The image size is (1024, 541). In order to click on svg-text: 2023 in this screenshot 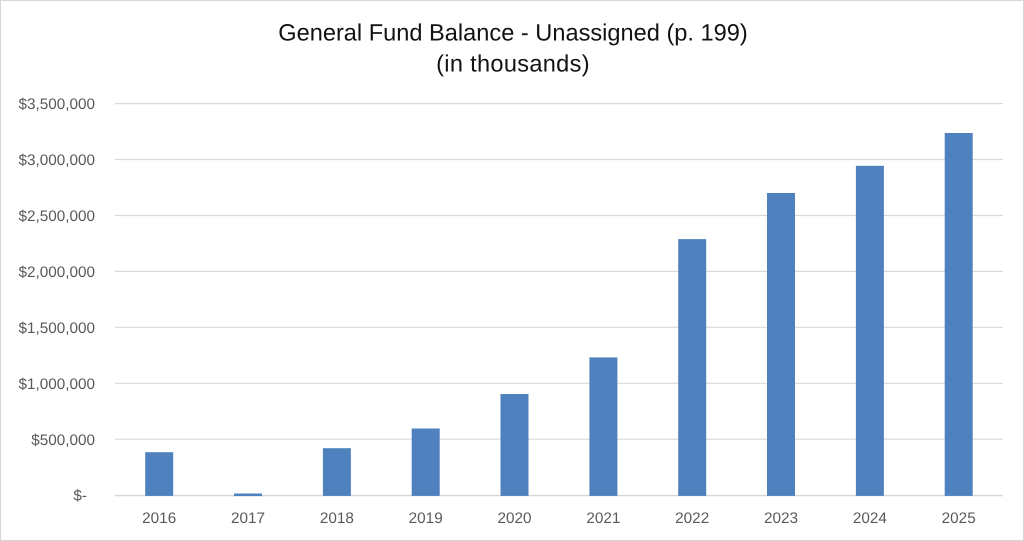, I will do `click(781, 518)`.